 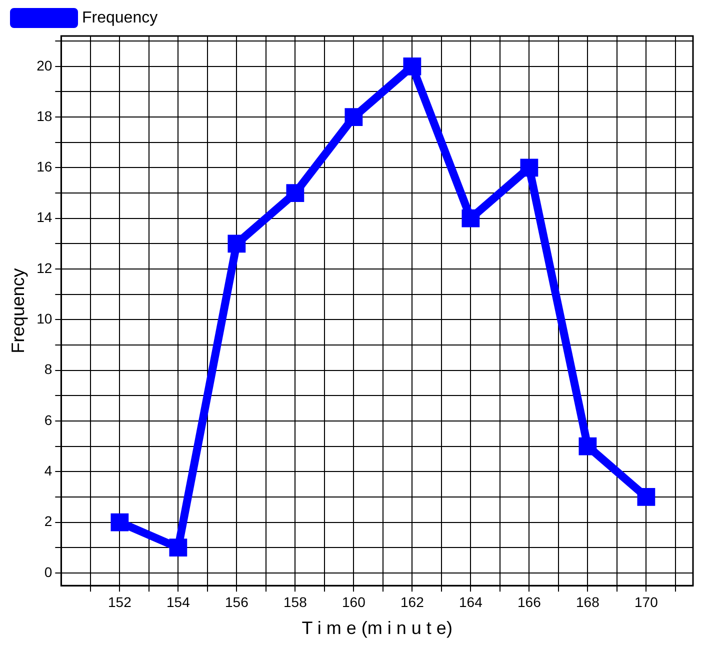 I want to click on y-tick-label: 18, so click(x=44, y=116).